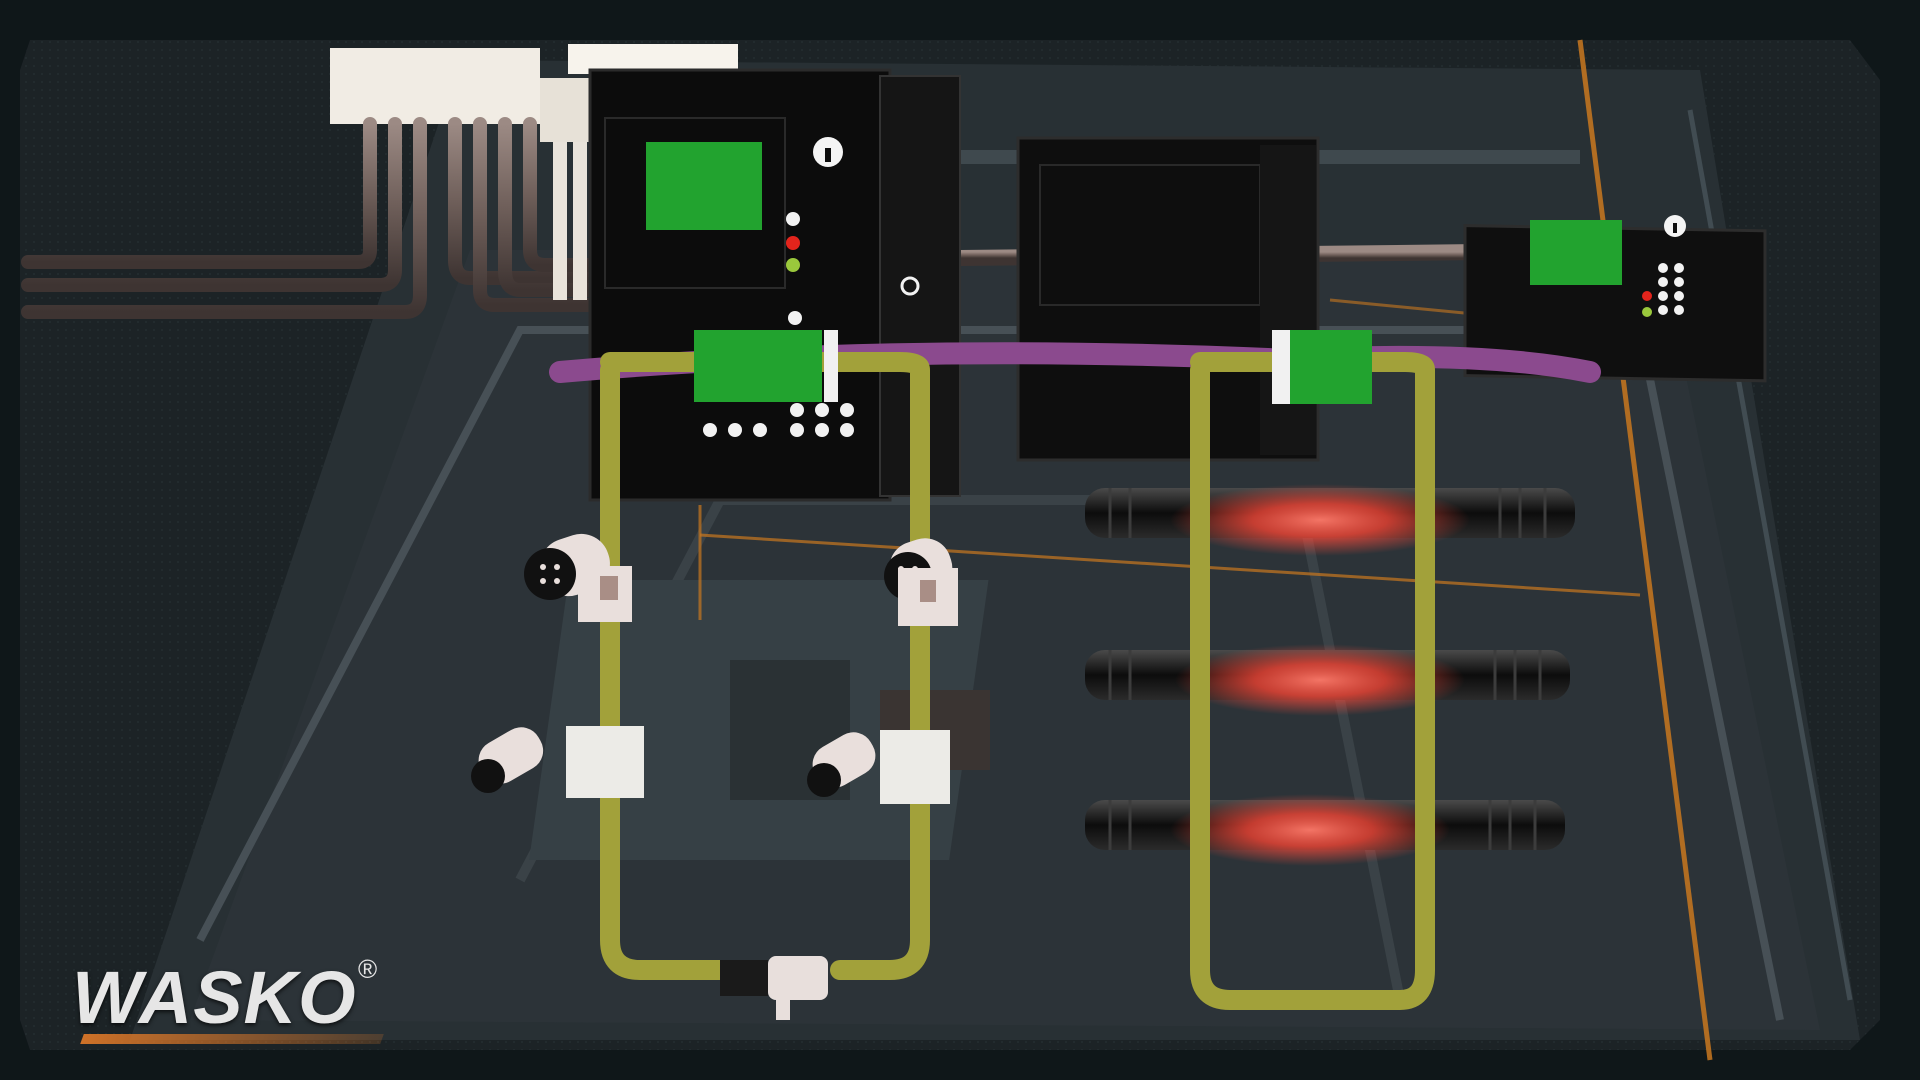 Image resolution: width=1920 pixels, height=1080 pixels. I want to click on screen-green, so click(704, 186).